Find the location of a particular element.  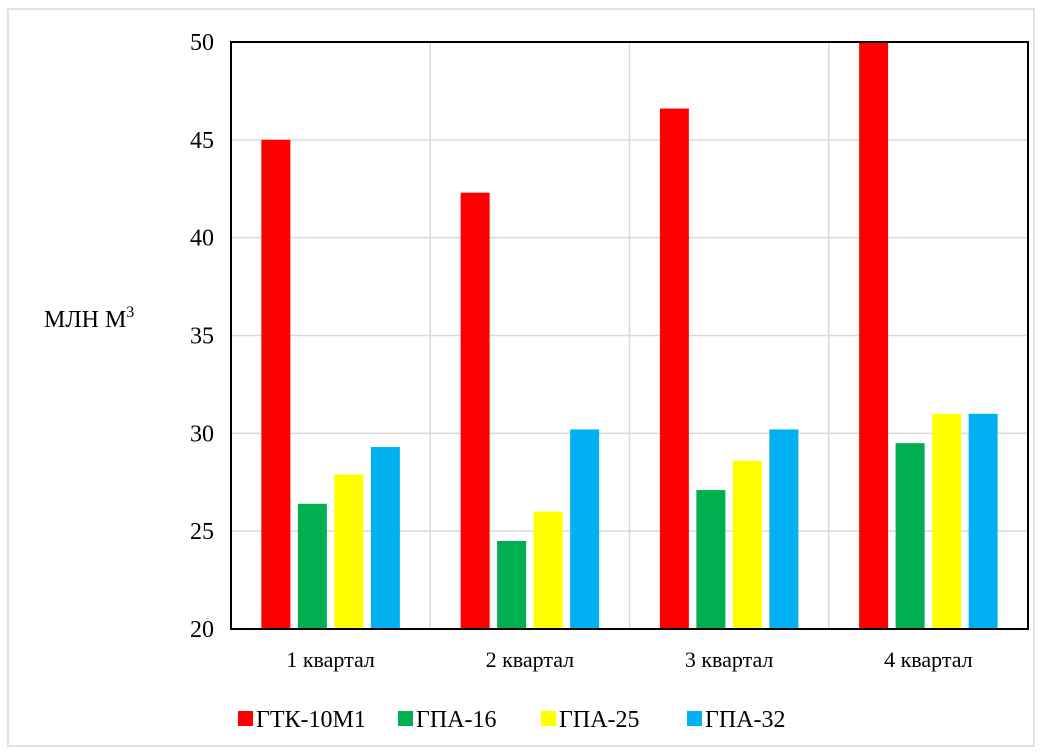

bar-ГТК-10М1-3 квартал is located at coordinates (674, 368).